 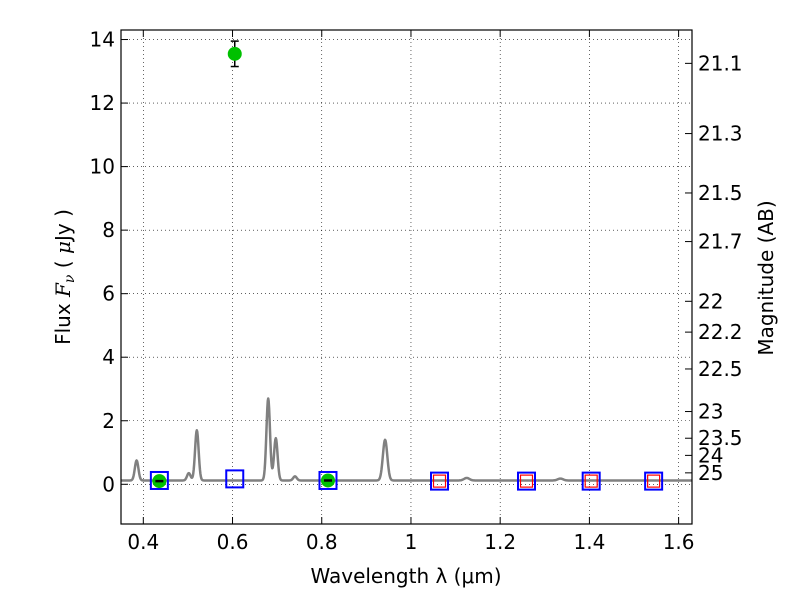 I want to click on y-tick-label: 12, so click(x=102, y=103).